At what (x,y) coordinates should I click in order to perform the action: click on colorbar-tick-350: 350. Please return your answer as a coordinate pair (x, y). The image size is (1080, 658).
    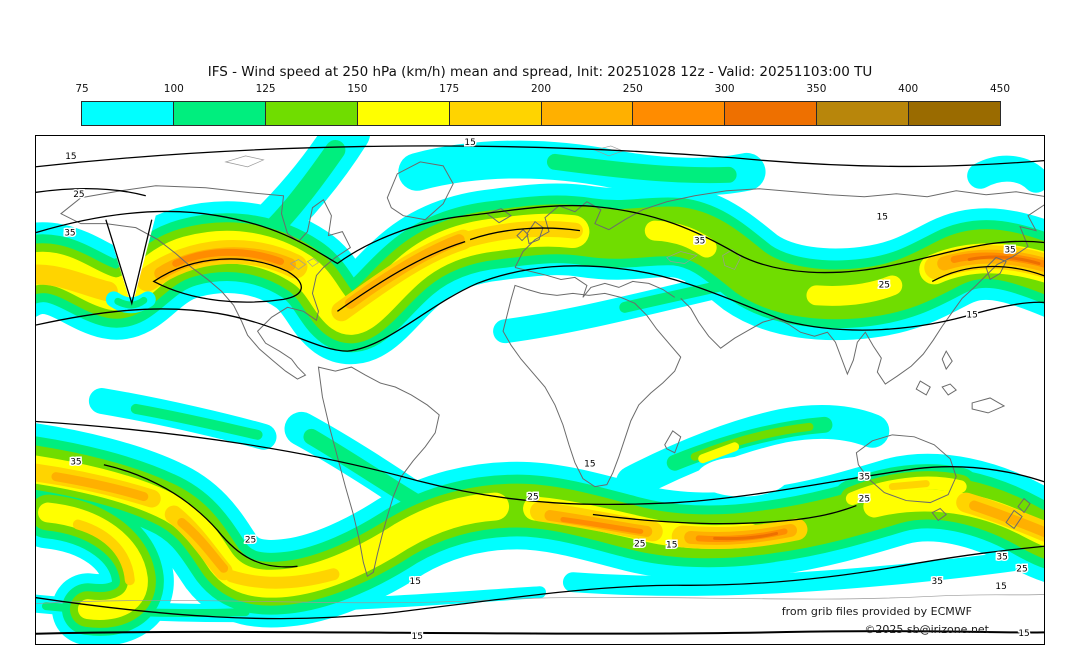
    Looking at the image, I should click on (816, 89).